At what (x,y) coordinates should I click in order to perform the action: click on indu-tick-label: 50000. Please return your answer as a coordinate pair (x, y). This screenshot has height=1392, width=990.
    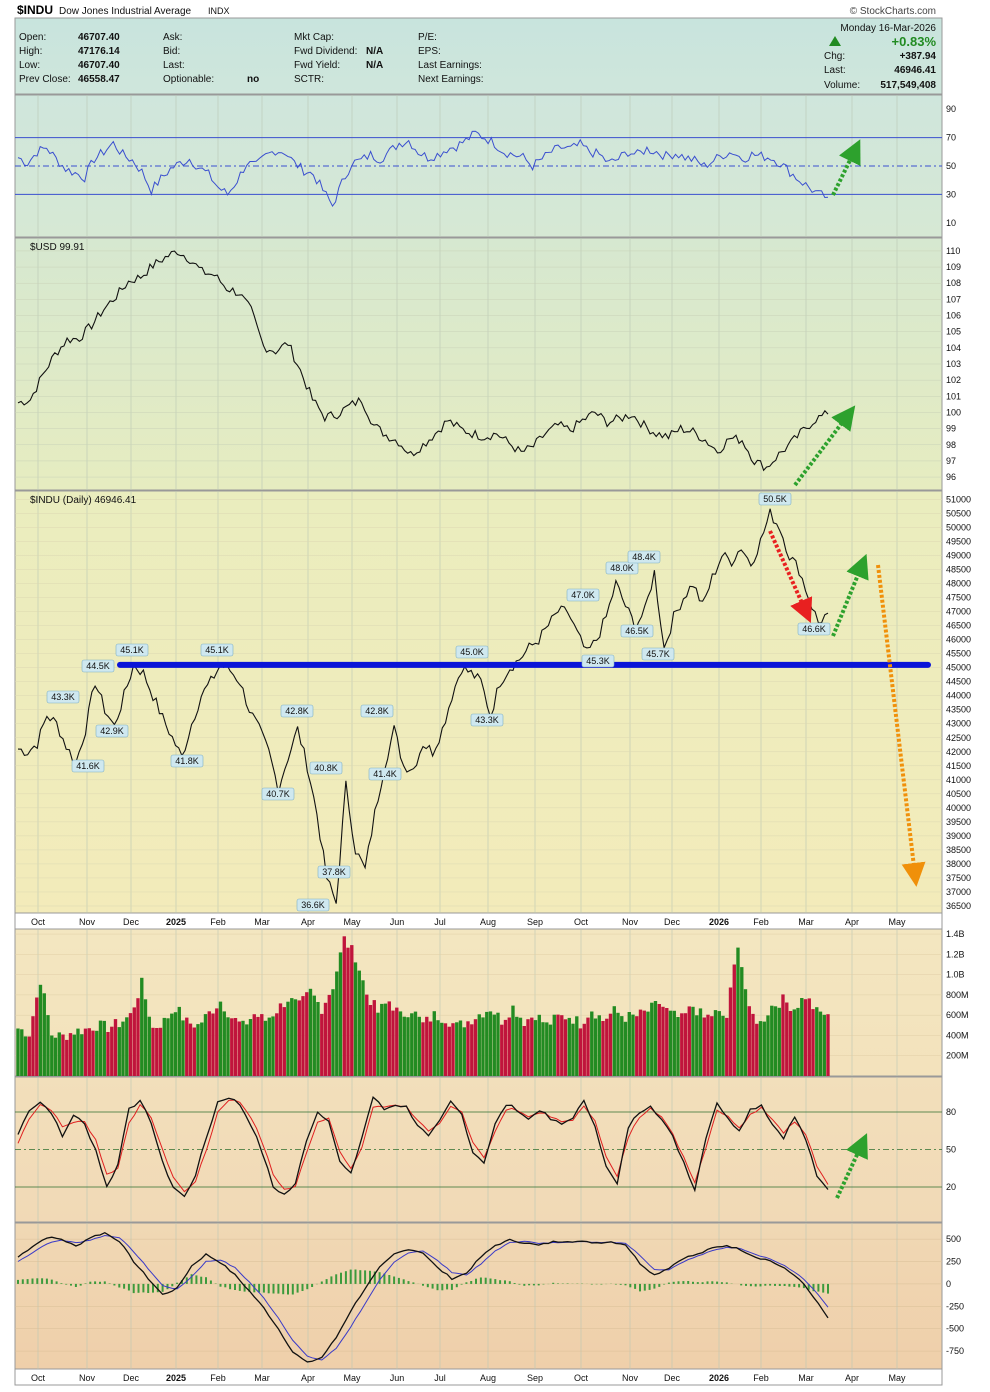
    Looking at the image, I should click on (958, 527).